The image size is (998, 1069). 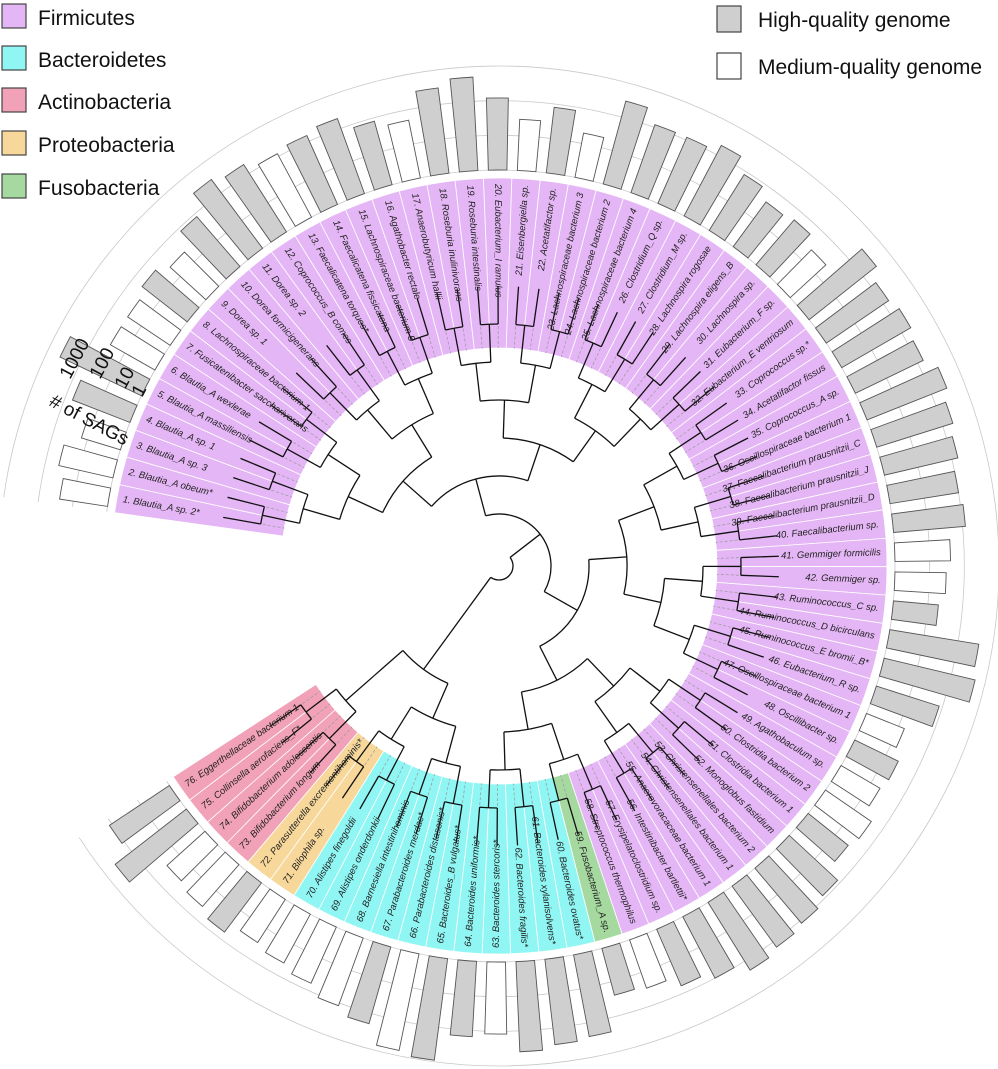 What do you see at coordinates (88, 143) in the screenshot?
I see `legend-item-proteobacteria: Proteobacteria` at bounding box center [88, 143].